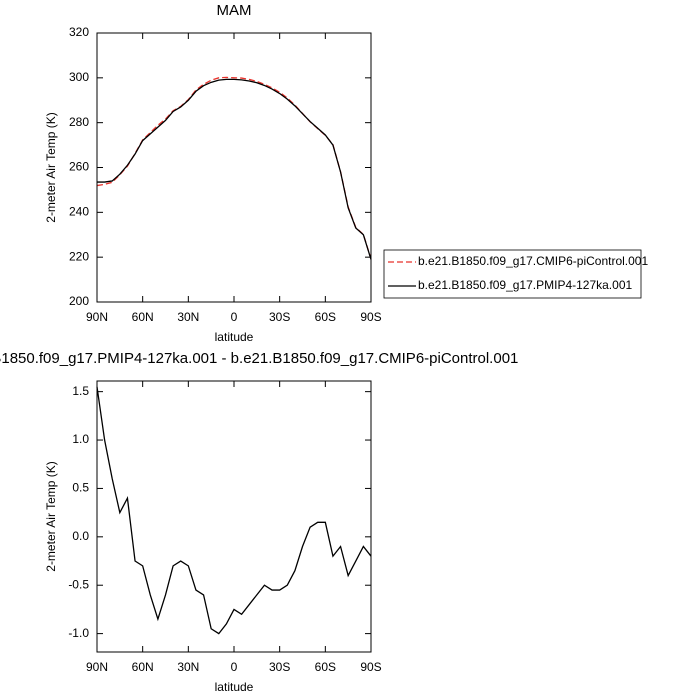  Describe the element at coordinates (79, 122) in the screenshot. I see `y-tick-label: 280` at that location.